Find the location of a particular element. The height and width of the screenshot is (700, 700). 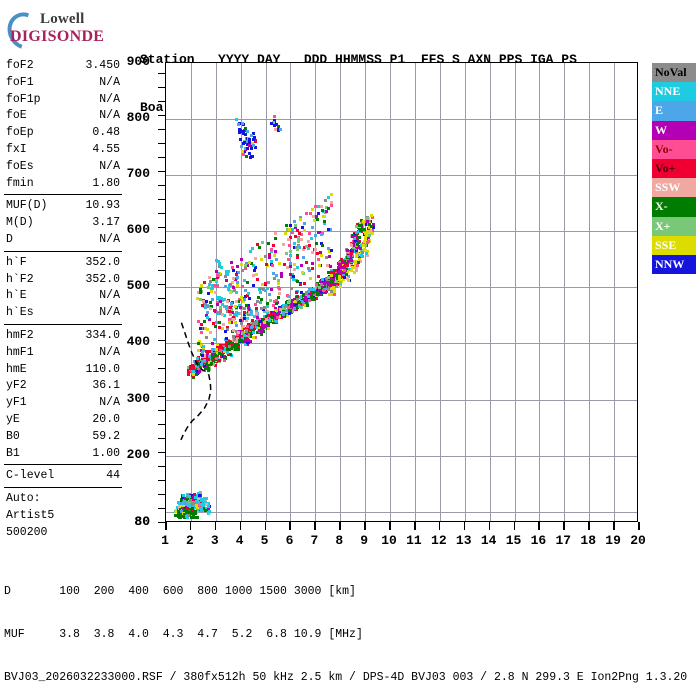

legend-item-nnw: NNW is located at coordinates (674, 264).